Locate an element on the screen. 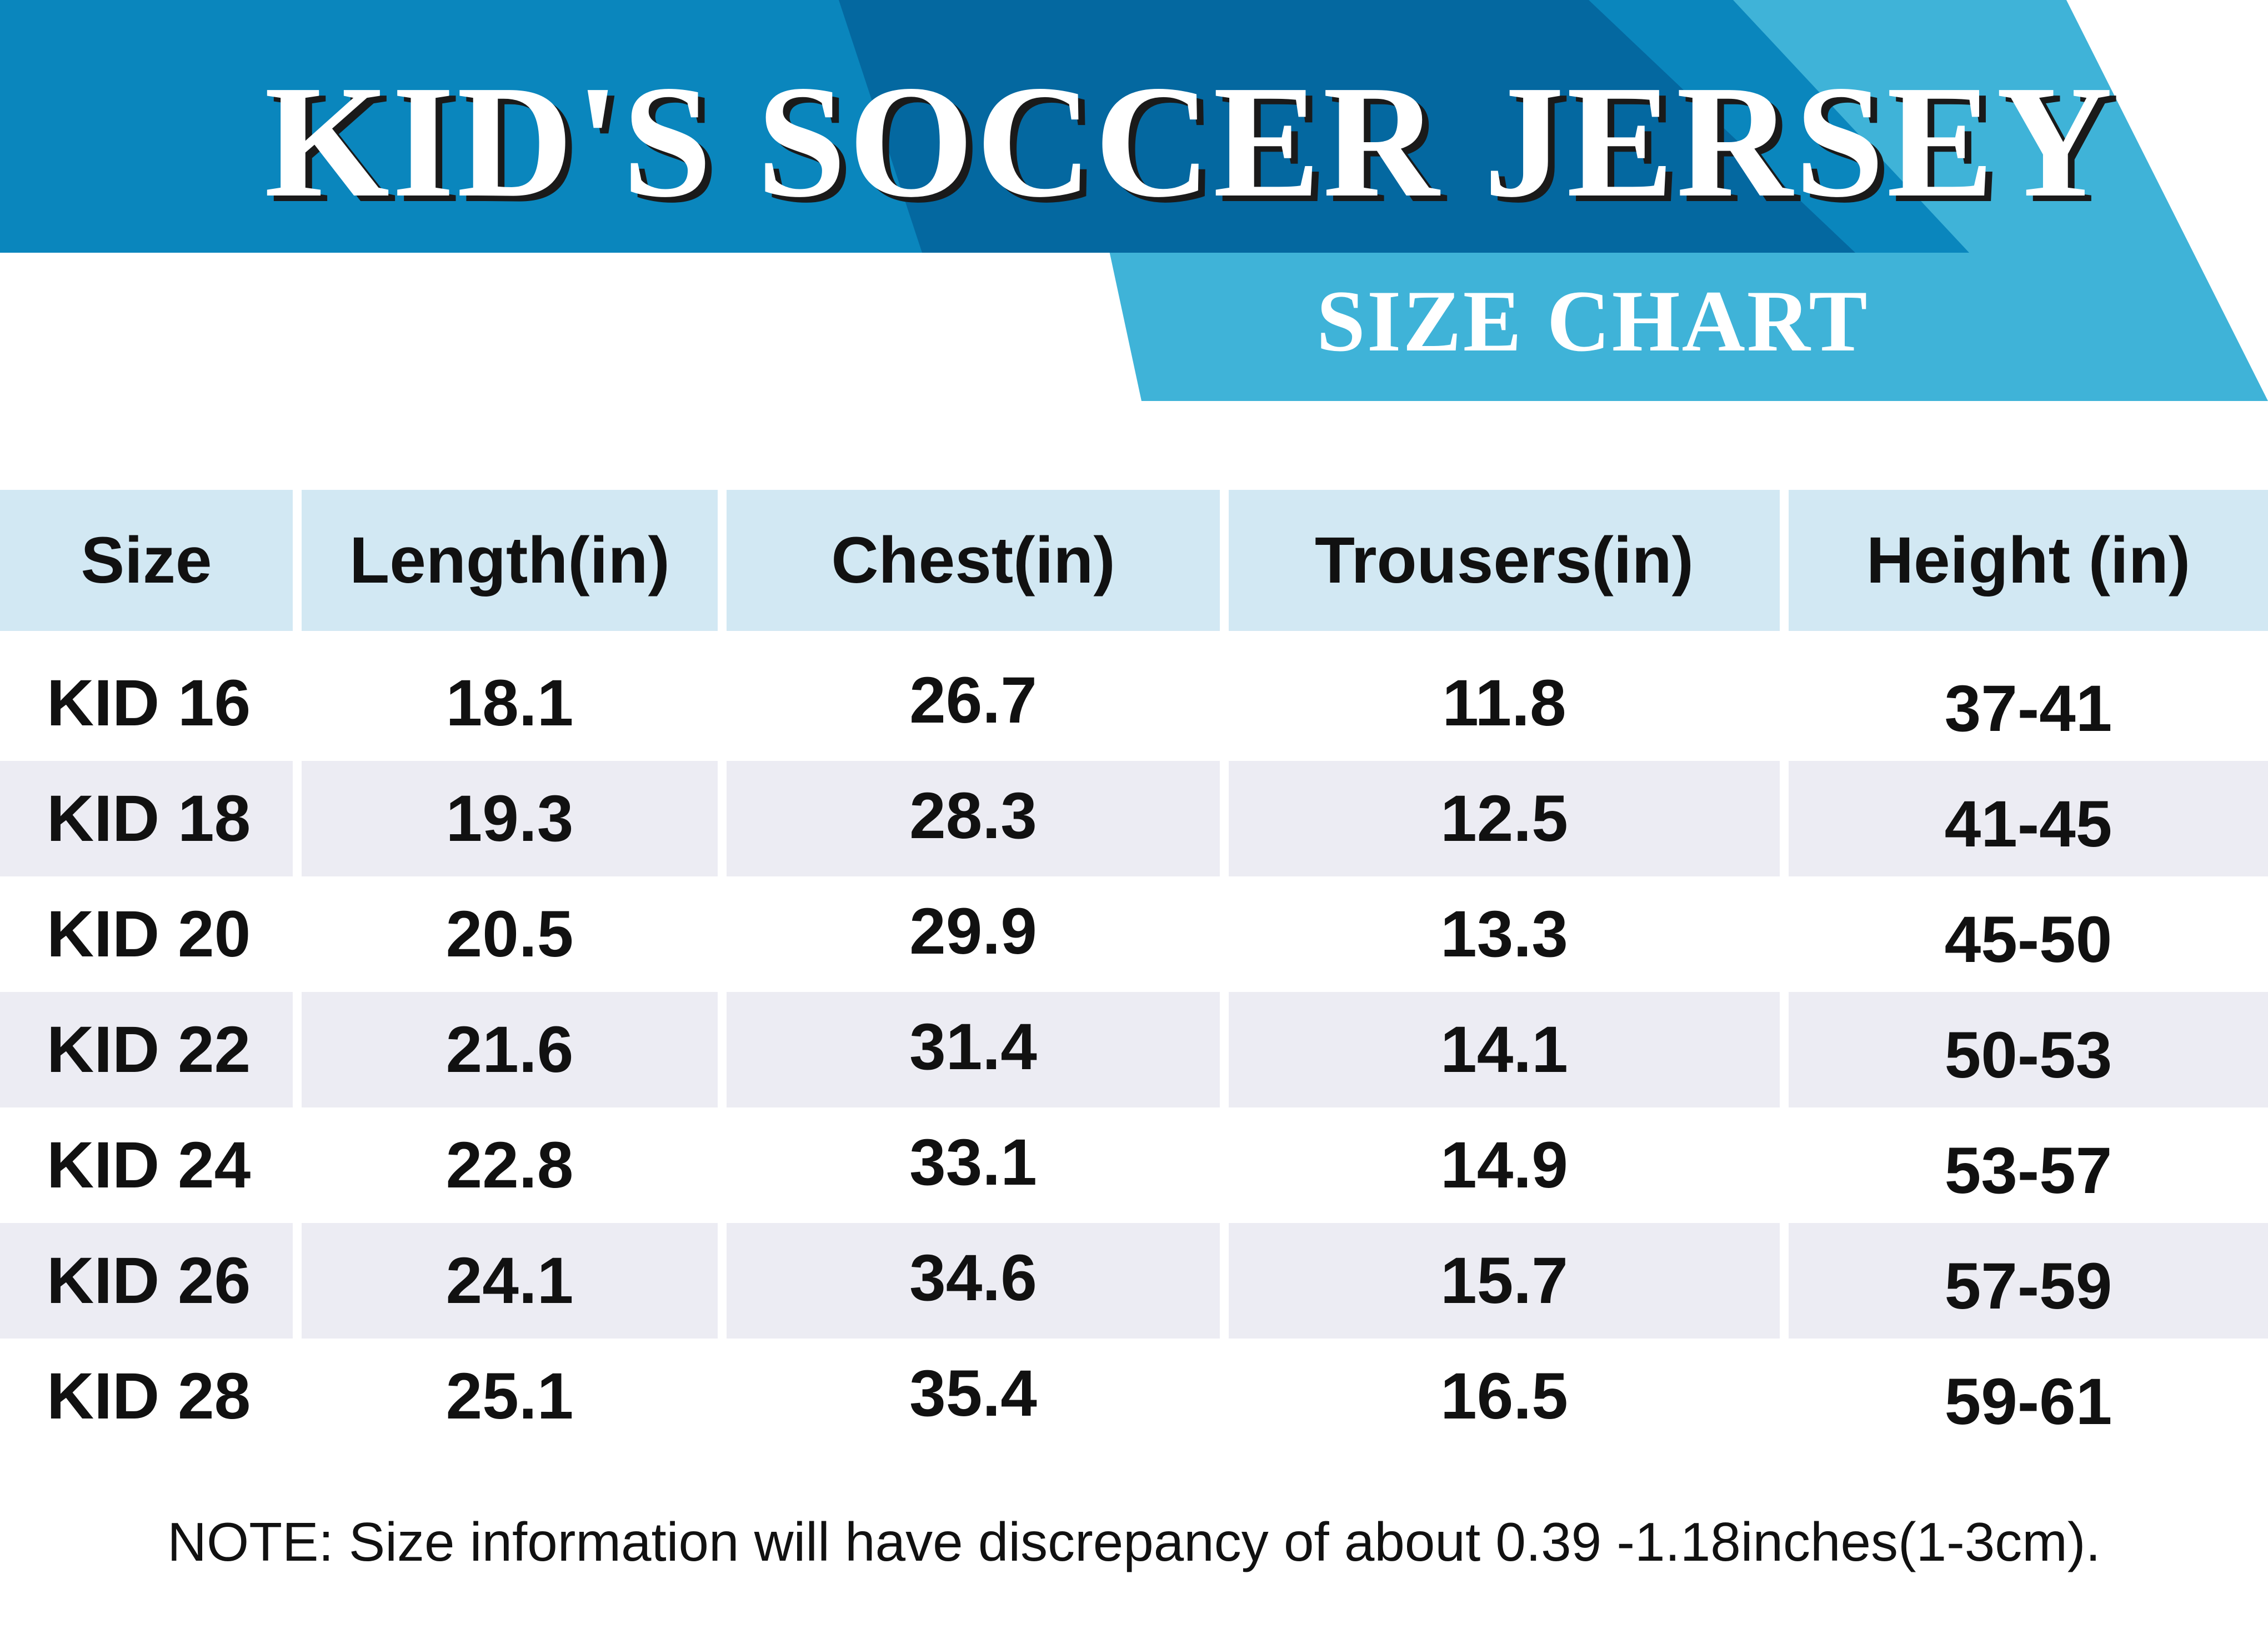 The width and height of the screenshot is (2268, 1639). trousers-cell: 14.9 is located at coordinates (1504, 1165).